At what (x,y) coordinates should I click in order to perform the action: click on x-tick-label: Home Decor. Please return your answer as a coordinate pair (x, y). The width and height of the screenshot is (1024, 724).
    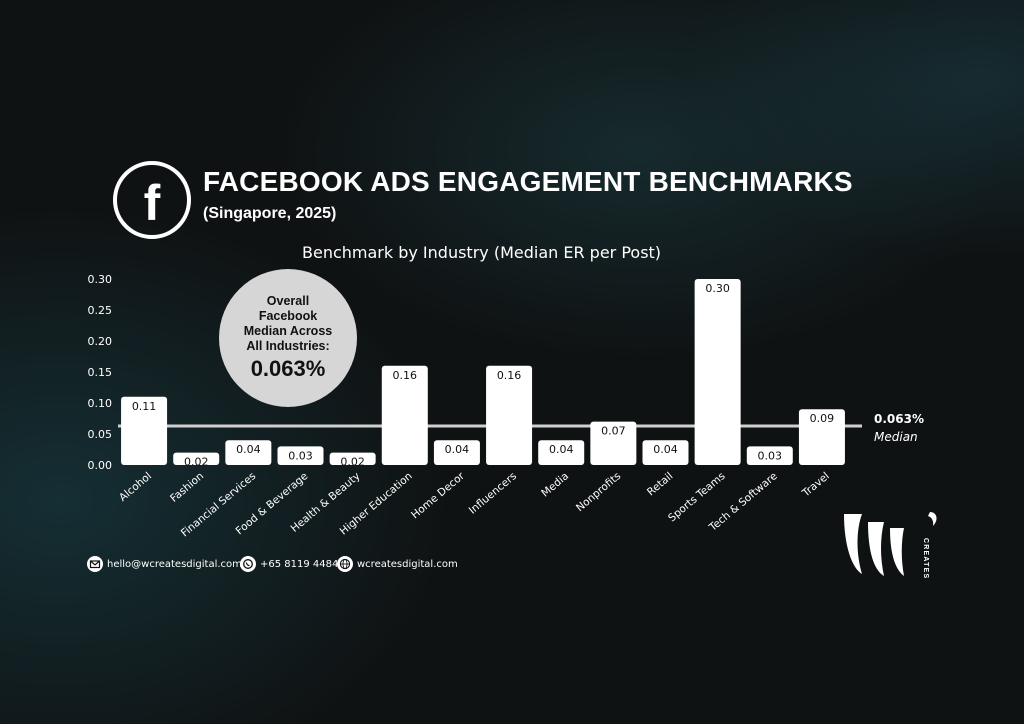
    Looking at the image, I should click on (438, 496).